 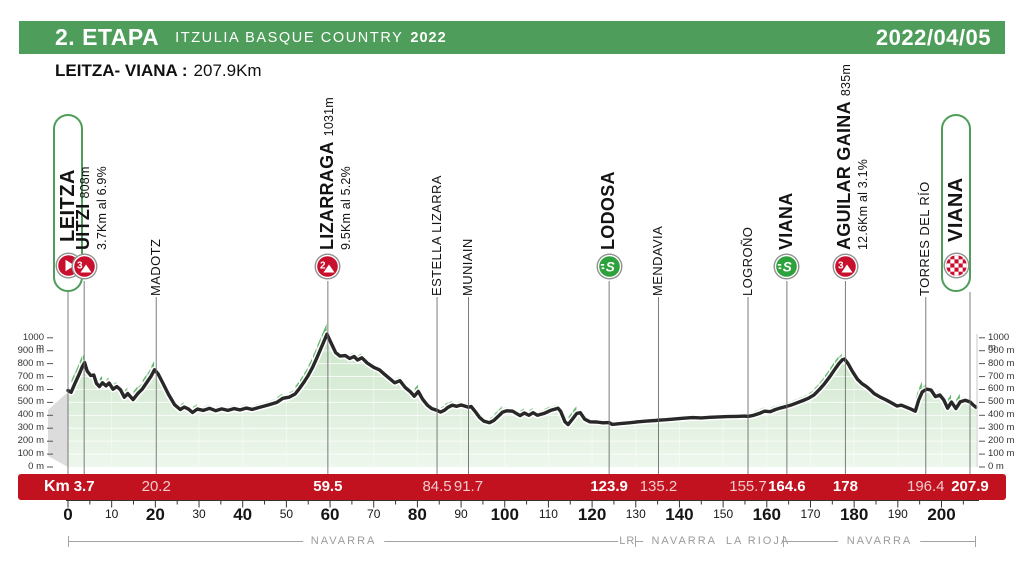 I want to click on waypoint-label: LODOSA, so click(x=608, y=210).